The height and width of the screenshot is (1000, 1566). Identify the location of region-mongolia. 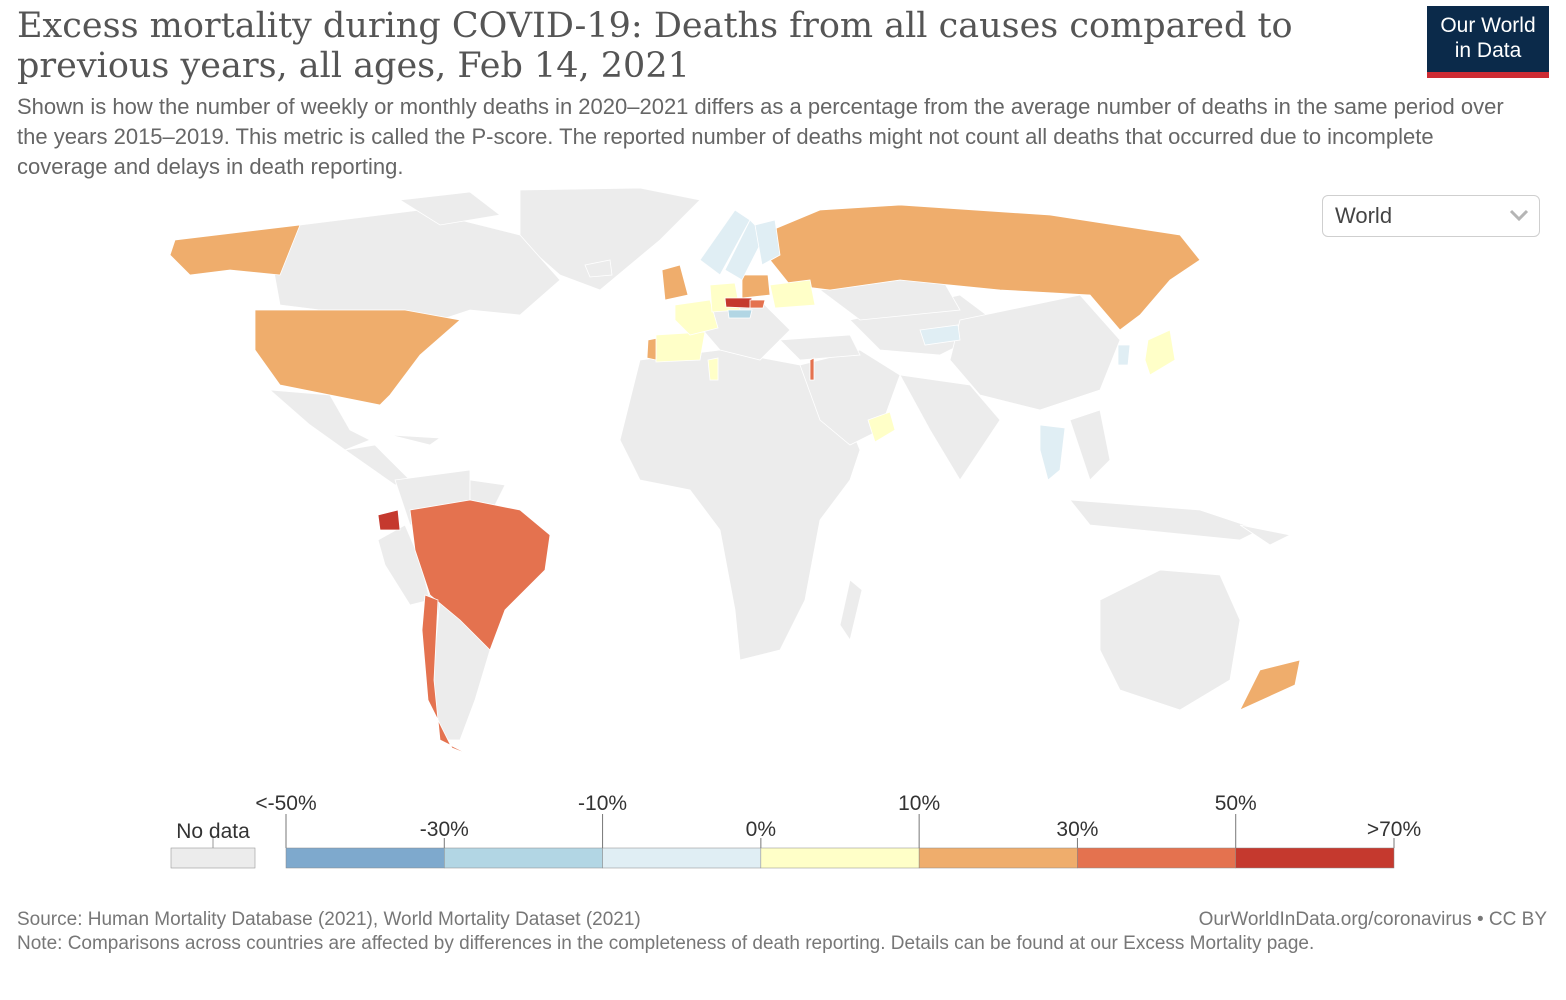
(940, 335).